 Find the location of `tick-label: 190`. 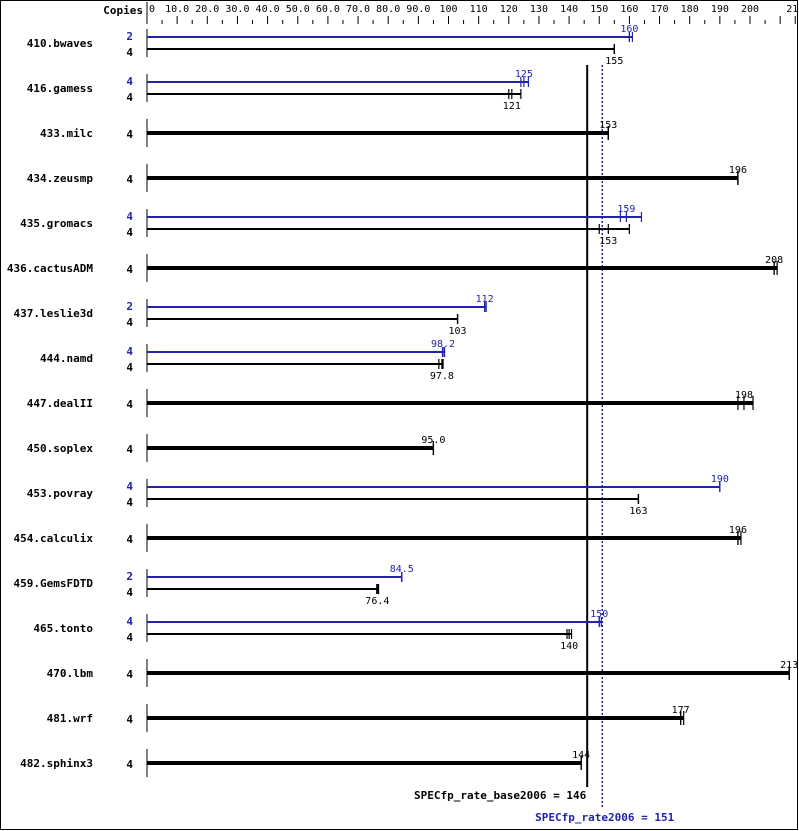

tick-label: 190 is located at coordinates (720, 9).